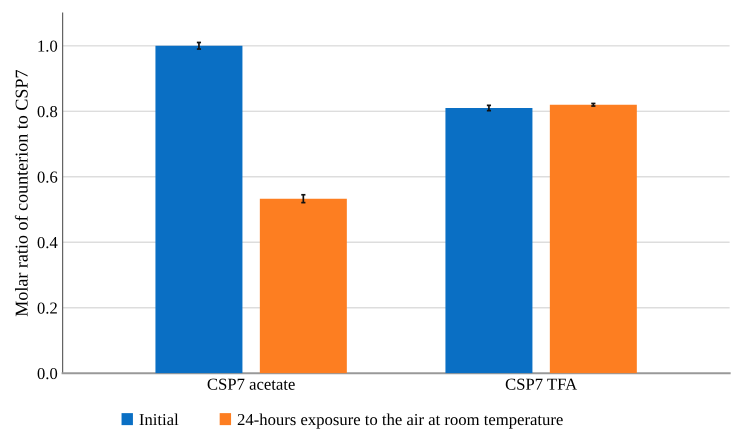 The image size is (737, 434). What do you see at coordinates (48, 46) in the screenshot?
I see `y-tick-label: 1.0` at bounding box center [48, 46].